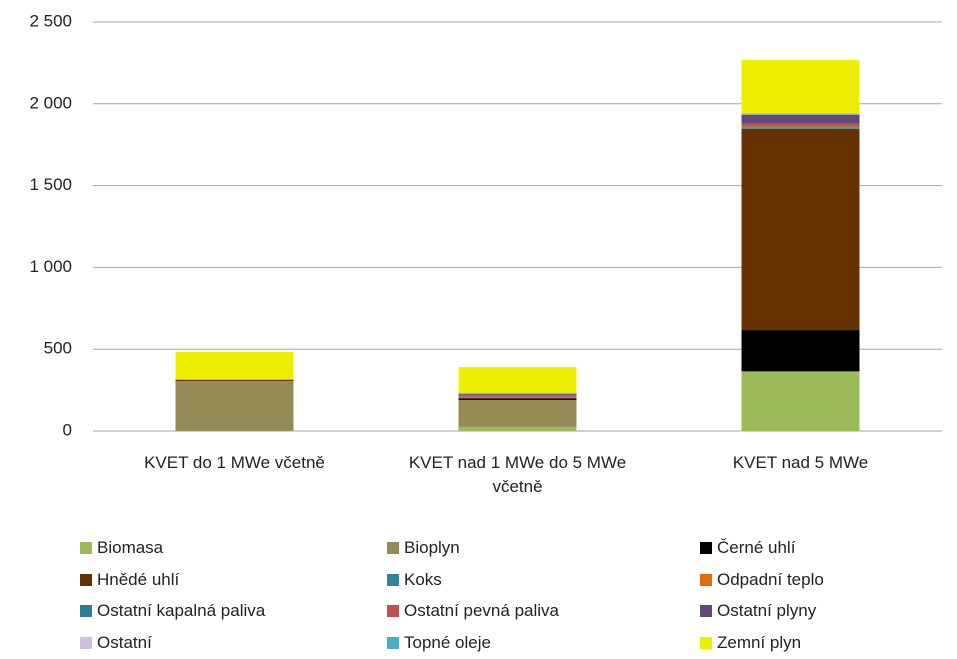 The width and height of the screenshot is (957, 659). Describe the element at coordinates (67, 429) in the screenshot. I see `y-tick-label: 0` at that location.